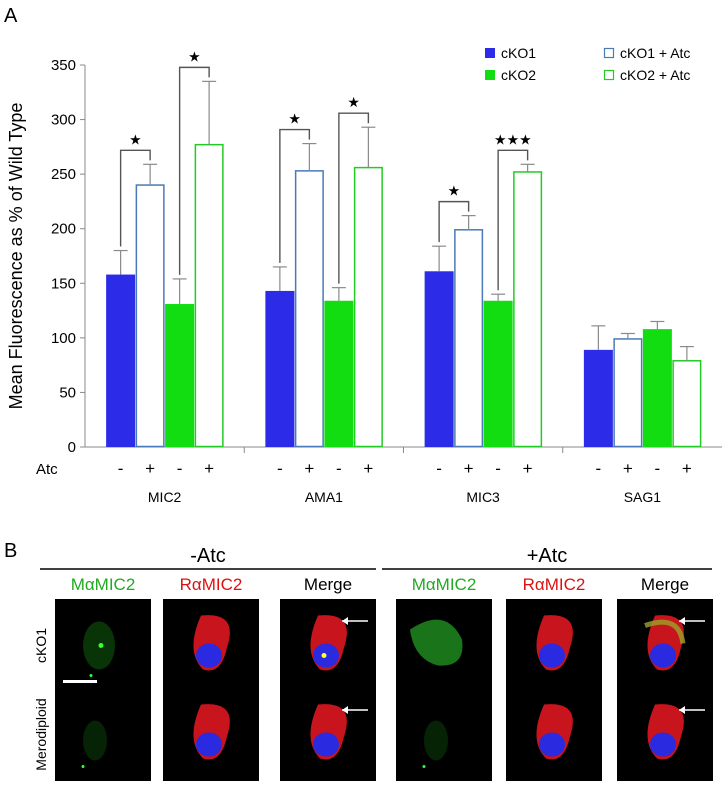  Describe the element at coordinates (63, 120) in the screenshot. I see `y-tick-label: 300` at that location.